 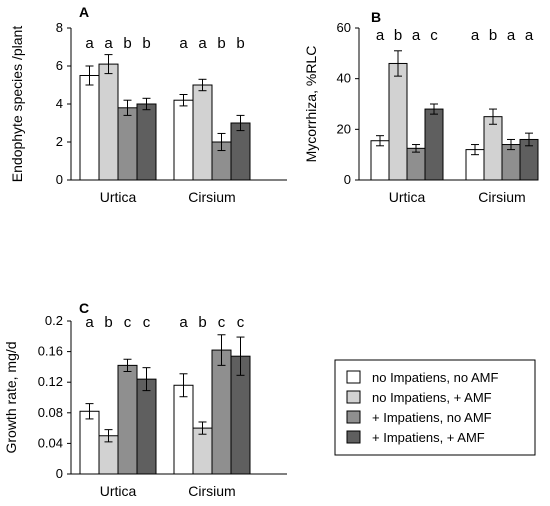 What do you see at coordinates (344, 128) in the screenshot?
I see `y-tick-label: 20` at bounding box center [344, 128].